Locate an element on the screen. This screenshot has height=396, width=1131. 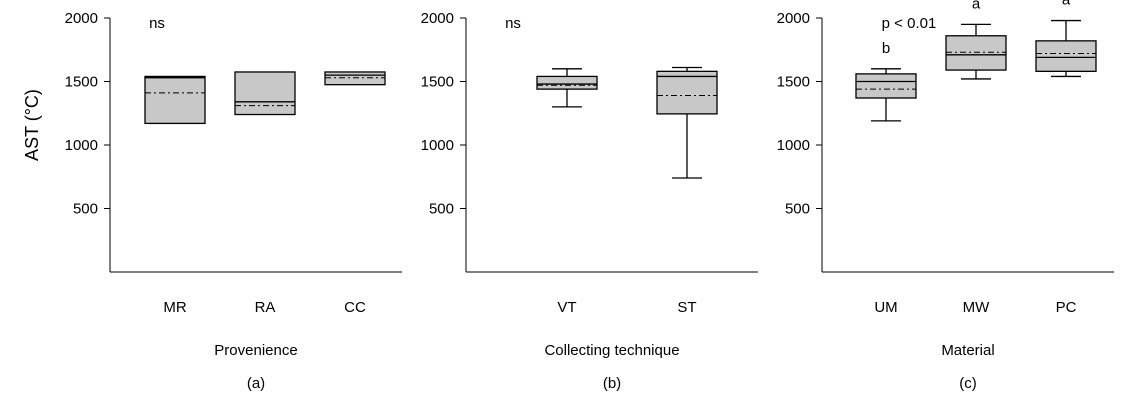
box-VT is located at coordinates (567, 88).